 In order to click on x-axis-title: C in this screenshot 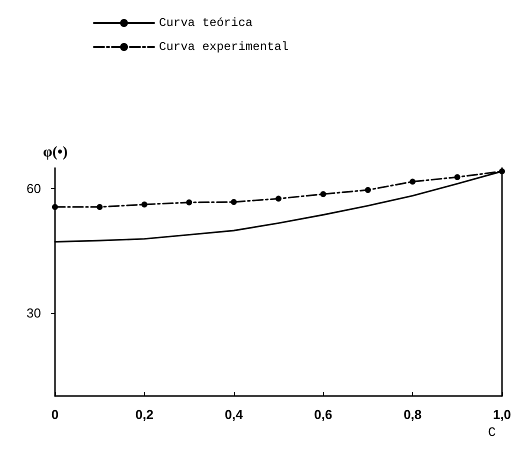, I will do `click(492, 432)`.